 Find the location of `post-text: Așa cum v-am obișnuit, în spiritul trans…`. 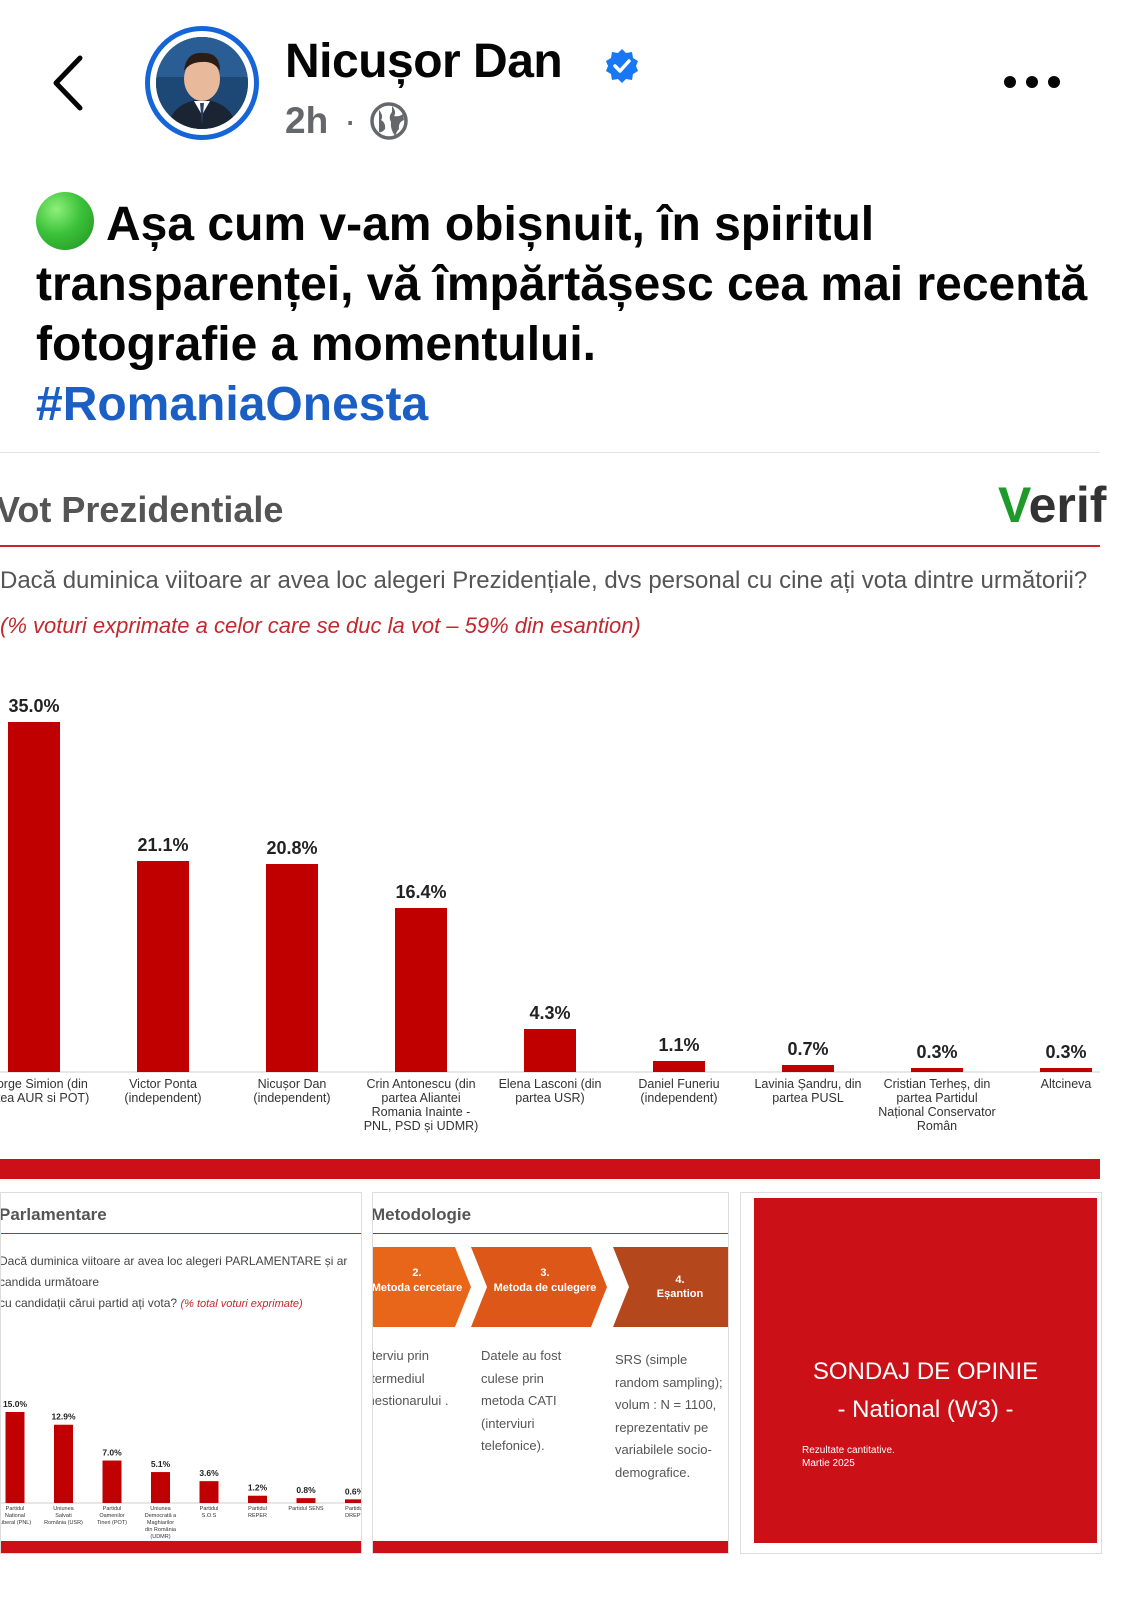

post-text: Așa cum v-am obișnuit, în spiritul trans… is located at coordinates (566, 313).